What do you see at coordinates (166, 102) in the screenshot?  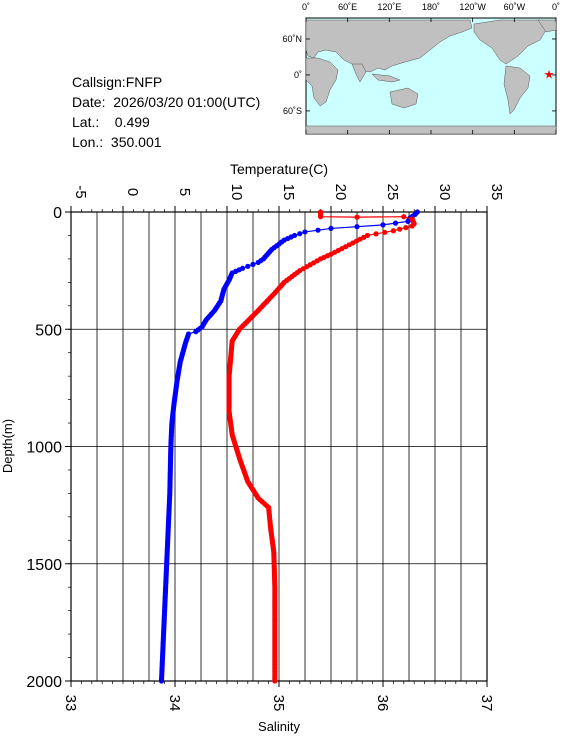 I see `date-text: Date: 2026/03/20 01:00(UTC)` at bounding box center [166, 102].